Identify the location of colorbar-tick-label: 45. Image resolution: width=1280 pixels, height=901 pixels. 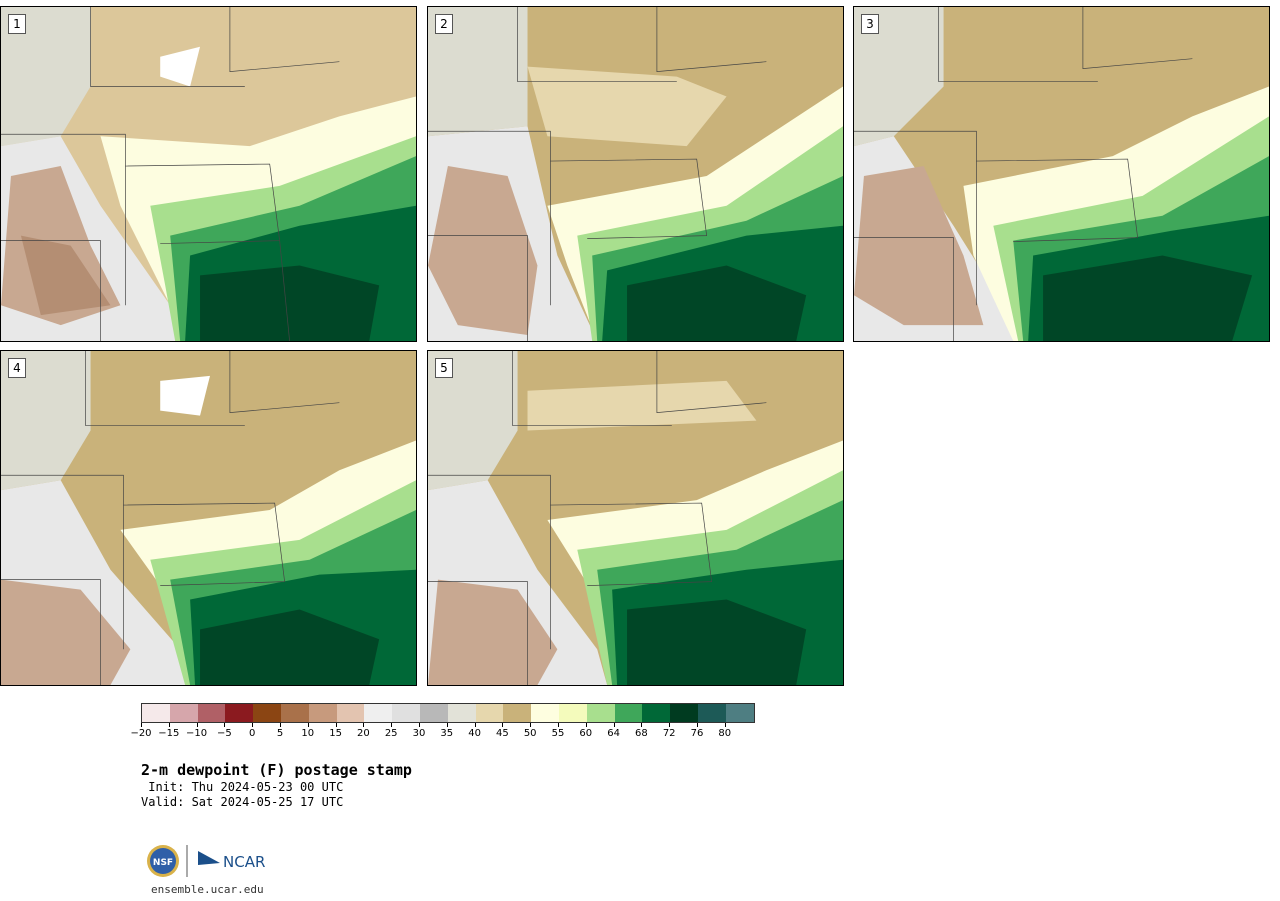
(502, 733).